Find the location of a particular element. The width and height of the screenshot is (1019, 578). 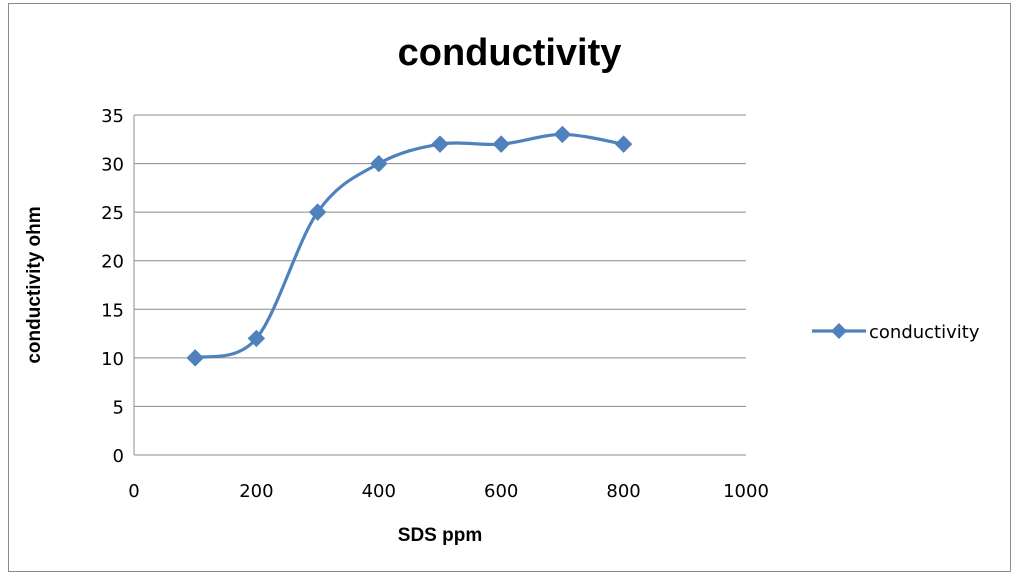

y-tick-label: 30 is located at coordinates (112, 165).